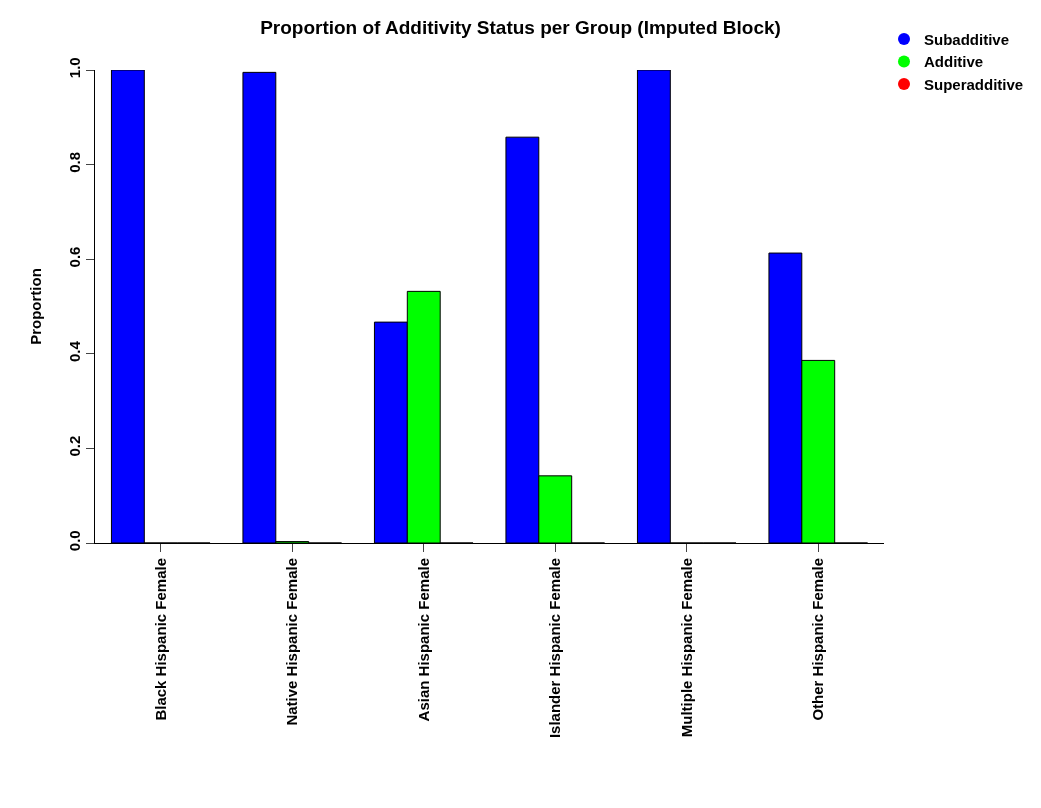 Image resolution: width=1041 pixels, height=808 pixels. I want to click on x-tick-label: Black Hispanic Female, so click(160, 639).